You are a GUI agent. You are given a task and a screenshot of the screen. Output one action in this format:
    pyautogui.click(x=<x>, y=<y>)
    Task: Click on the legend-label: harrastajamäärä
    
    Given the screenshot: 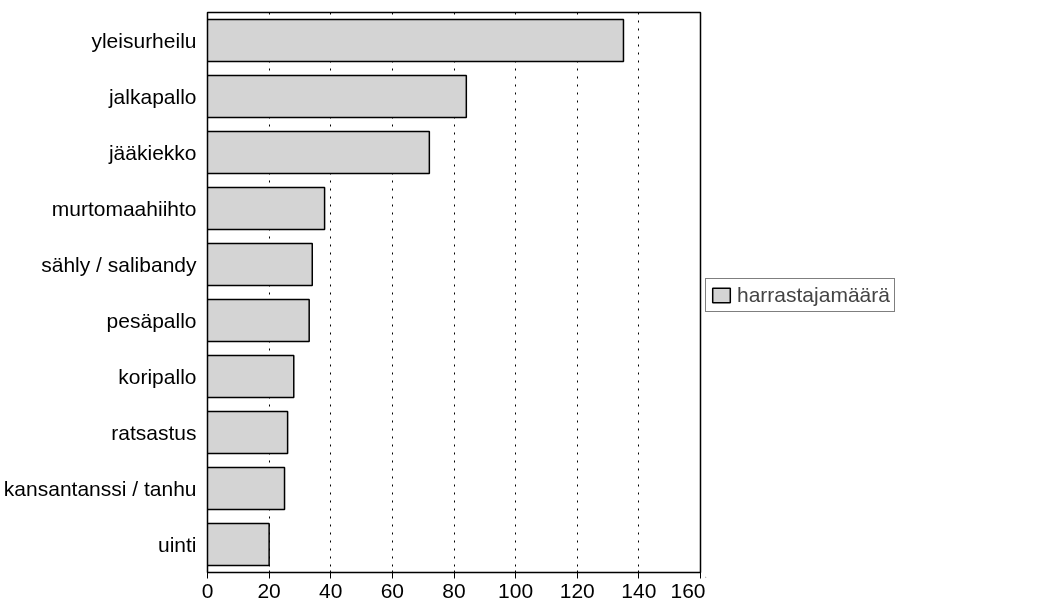 What is the action you would take?
    pyautogui.click(x=813, y=294)
    